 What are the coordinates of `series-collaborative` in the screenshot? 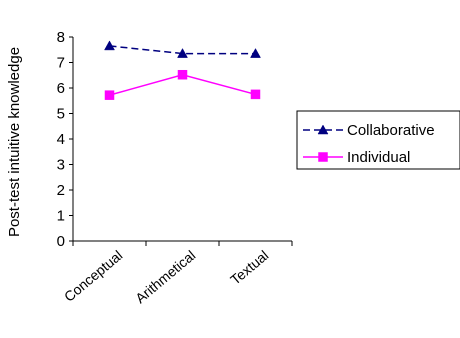 It's located at (182, 49).